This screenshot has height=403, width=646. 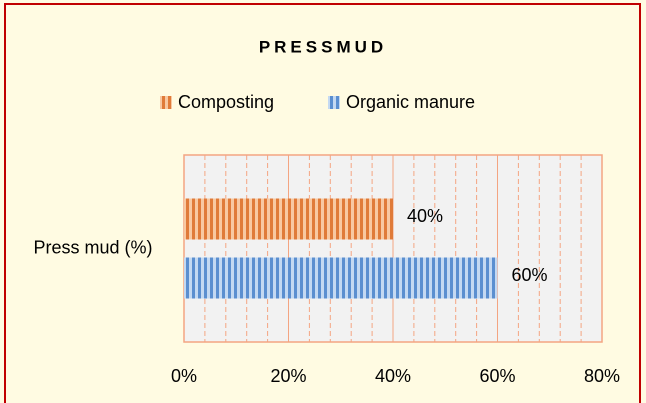 What do you see at coordinates (393, 376) in the screenshot?
I see `x-tick-label: 40%` at bounding box center [393, 376].